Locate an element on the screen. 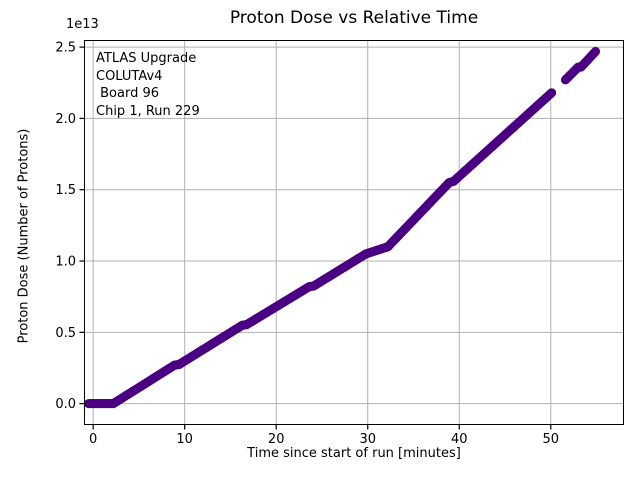  y-tick-label: 2.5 is located at coordinates (65, 48).